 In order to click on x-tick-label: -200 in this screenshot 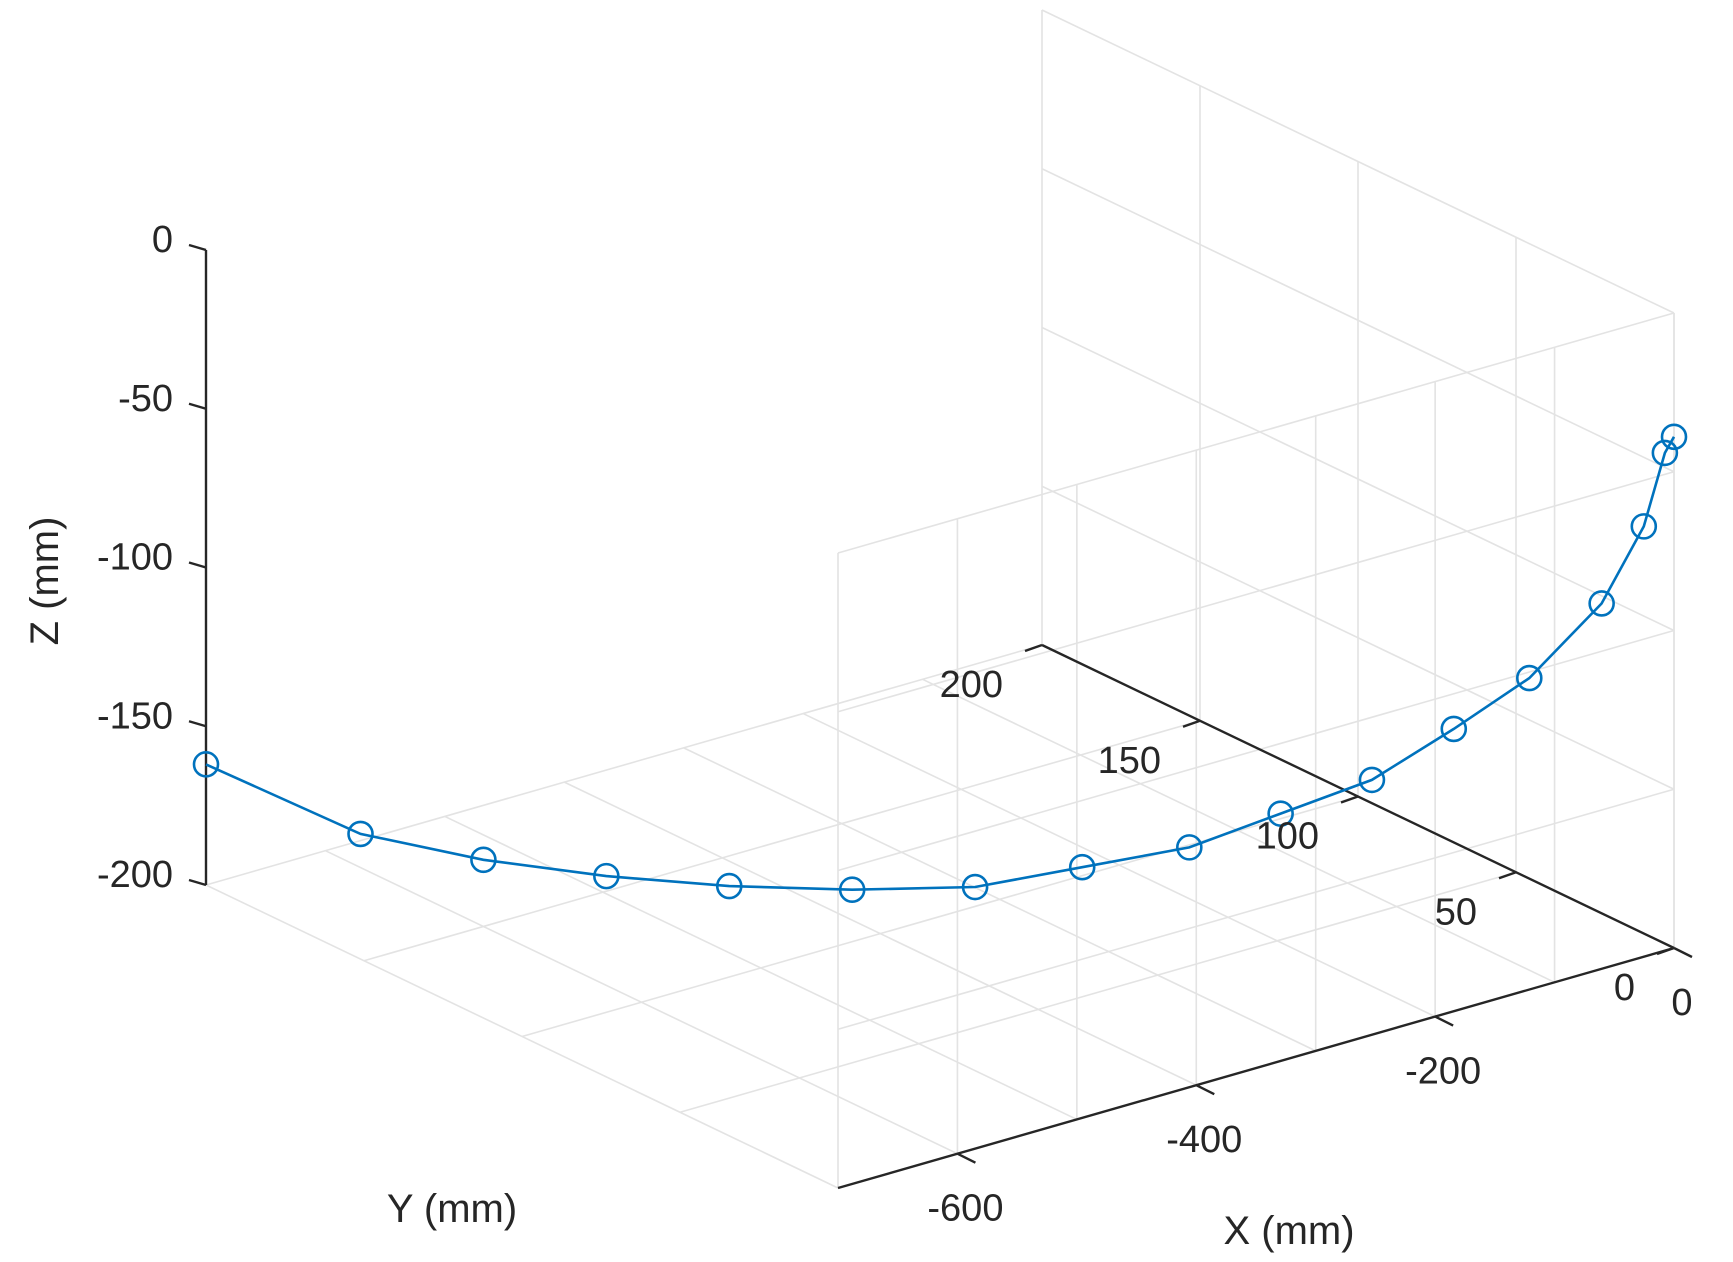, I will do `click(1443, 1072)`.